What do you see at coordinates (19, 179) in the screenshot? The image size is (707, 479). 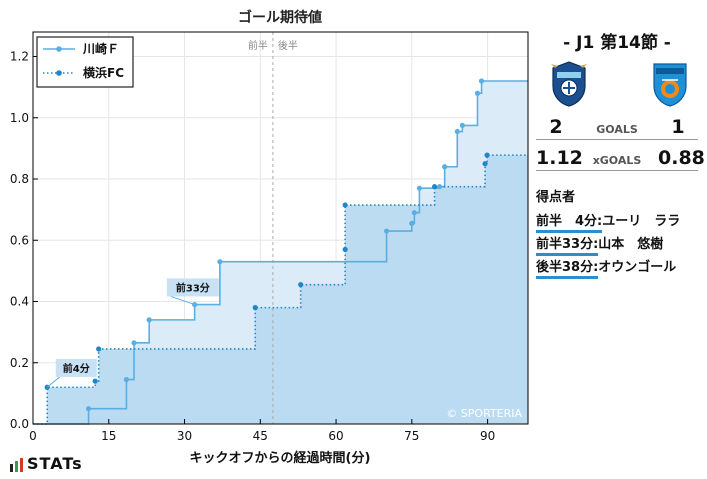 I see `y-tick-label: 0.8` at bounding box center [19, 179].